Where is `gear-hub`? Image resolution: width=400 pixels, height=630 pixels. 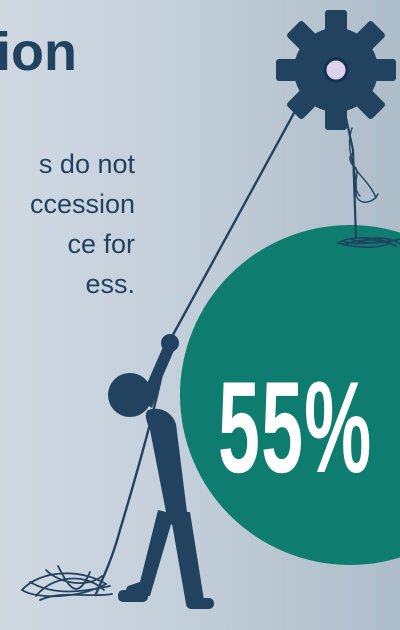 gear-hub is located at coordinates (336, 70).